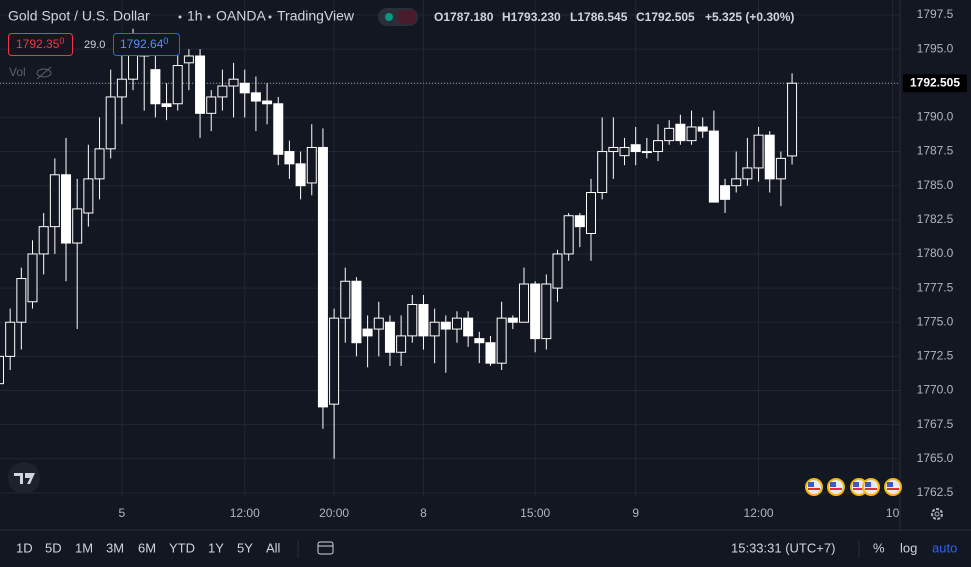 This screenshot has height=567, width=971. Describe the element at coordinates (115, 547) in the screenshot. I see `timeframe: 3M` at that location.